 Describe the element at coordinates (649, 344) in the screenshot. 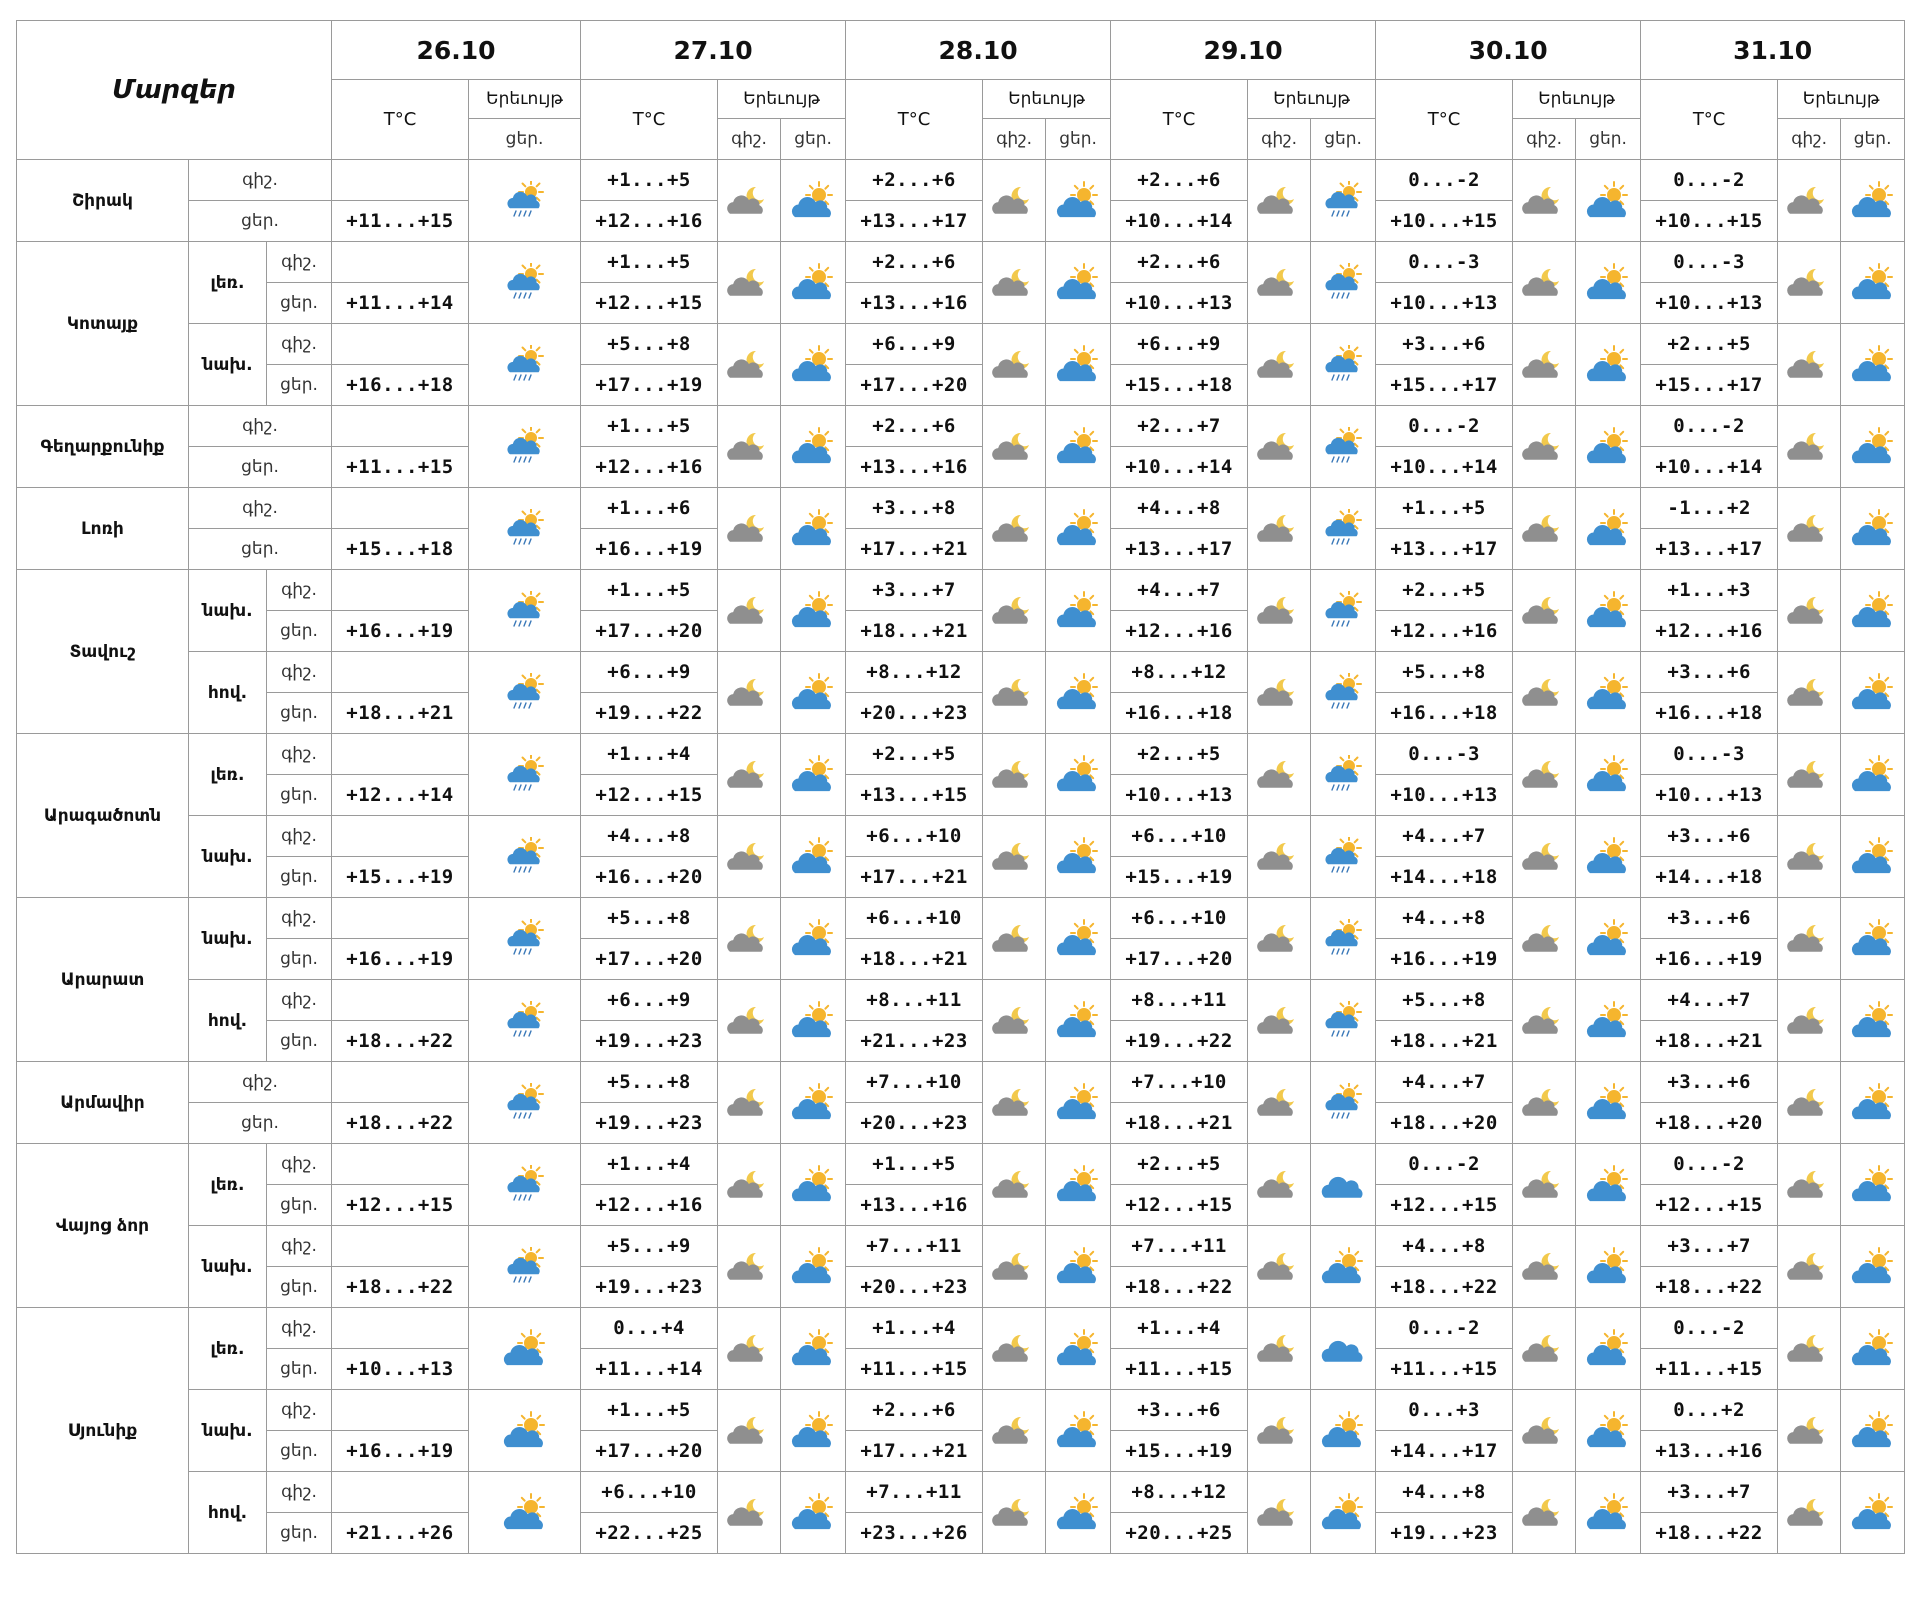

I see `night-temp: +5...+8` at that location.